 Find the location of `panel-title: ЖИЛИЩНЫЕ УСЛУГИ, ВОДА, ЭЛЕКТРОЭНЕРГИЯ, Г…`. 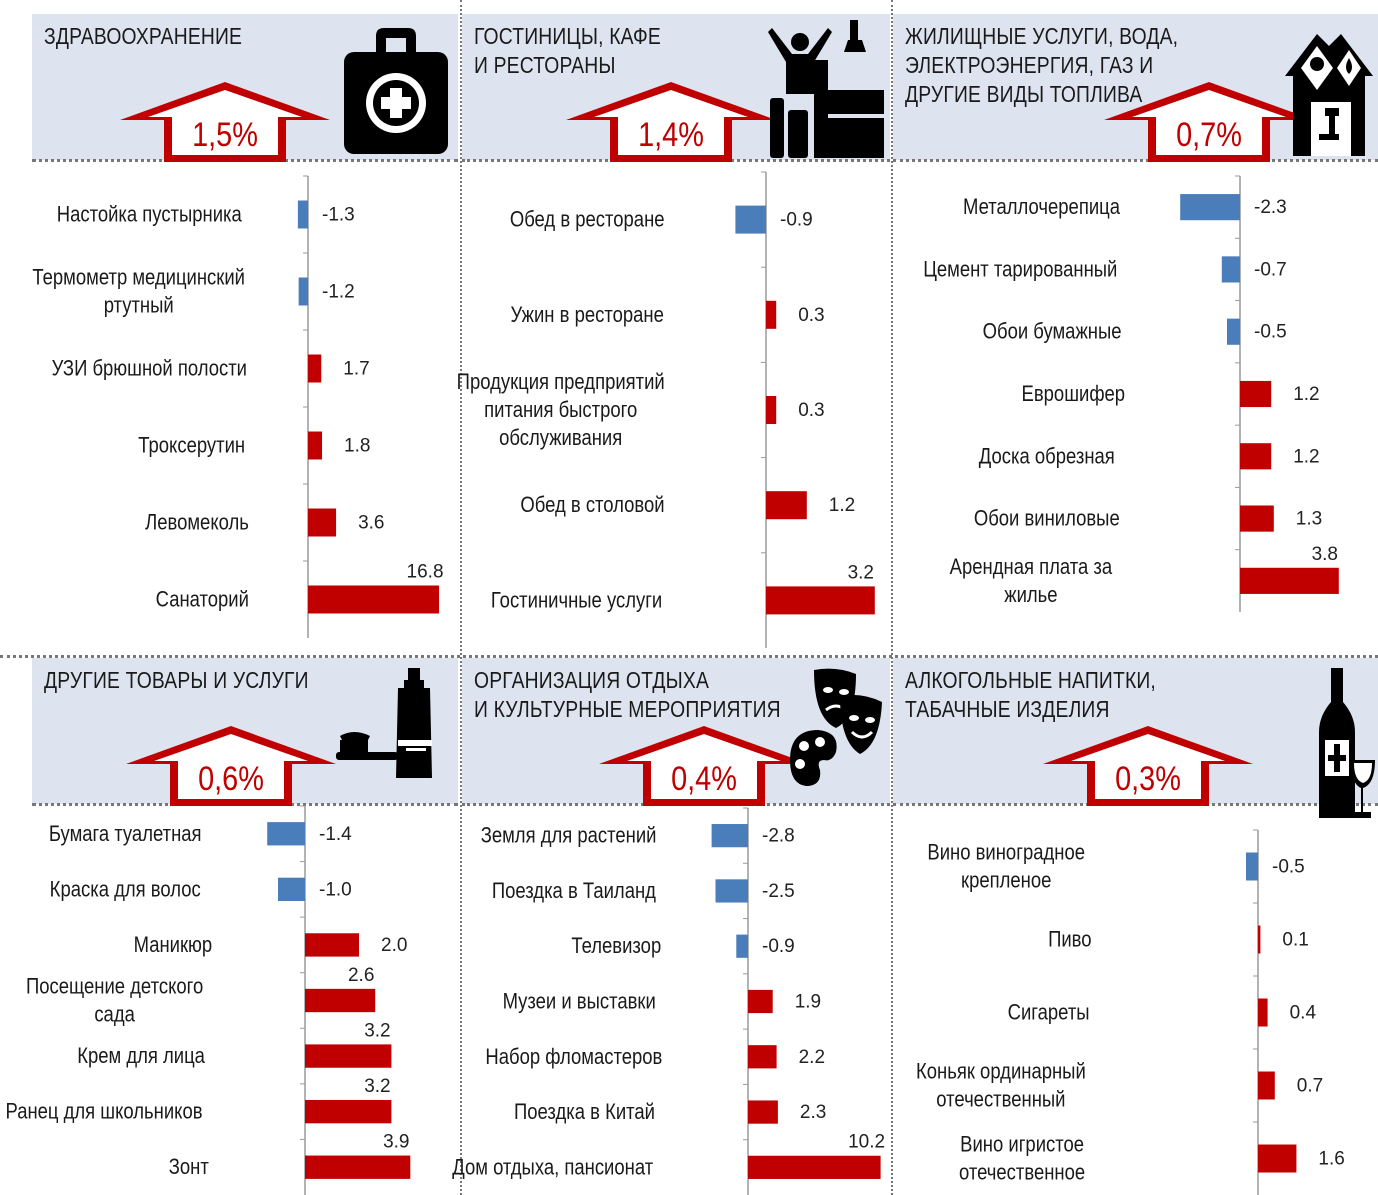

panel-title: ЖИЛИЩНЫЕ УСЛУГИ, ВОДА, ЭЛЕКТРОЭНЕРГИЯ, Г… is located at coordinates (1042, 65).